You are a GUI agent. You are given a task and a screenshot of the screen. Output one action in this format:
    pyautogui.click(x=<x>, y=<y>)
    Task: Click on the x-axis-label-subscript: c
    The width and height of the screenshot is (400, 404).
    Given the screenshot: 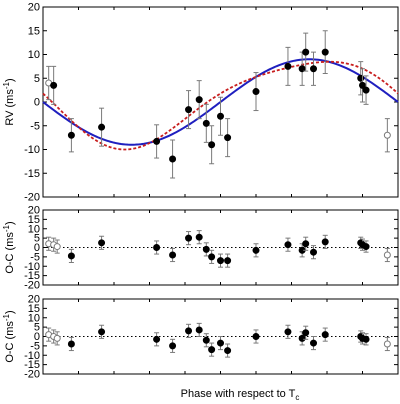 What is the action you would take?
    pyautogui.click(x=297, y=397)
    